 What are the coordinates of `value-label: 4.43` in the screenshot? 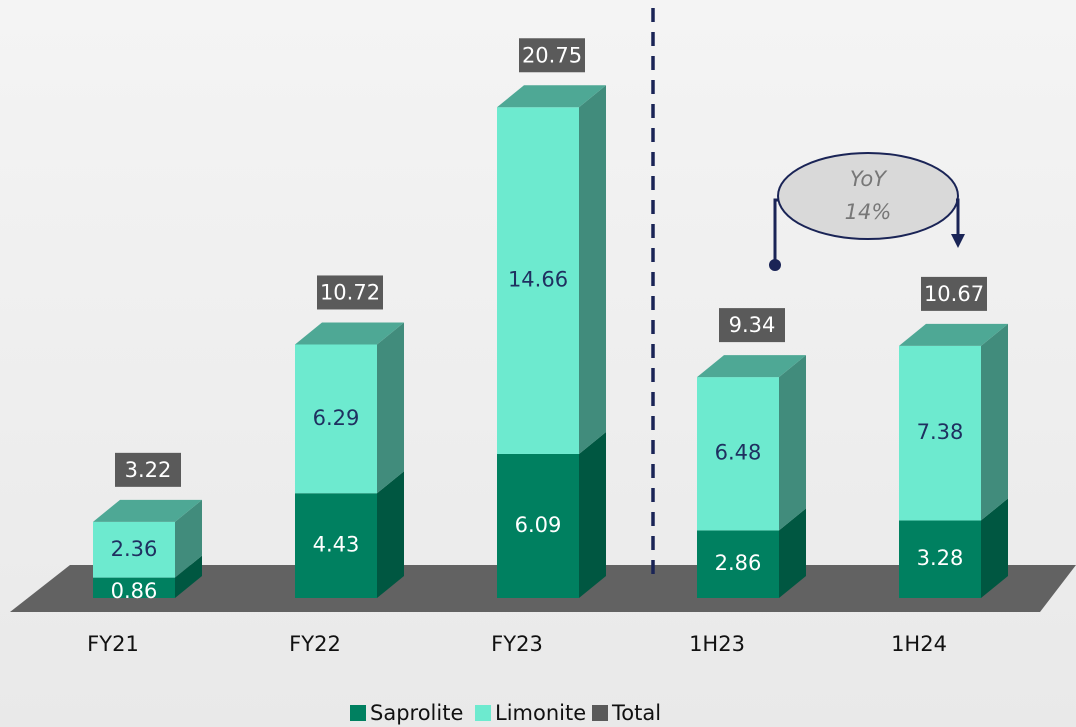 It's located at (336, 545).